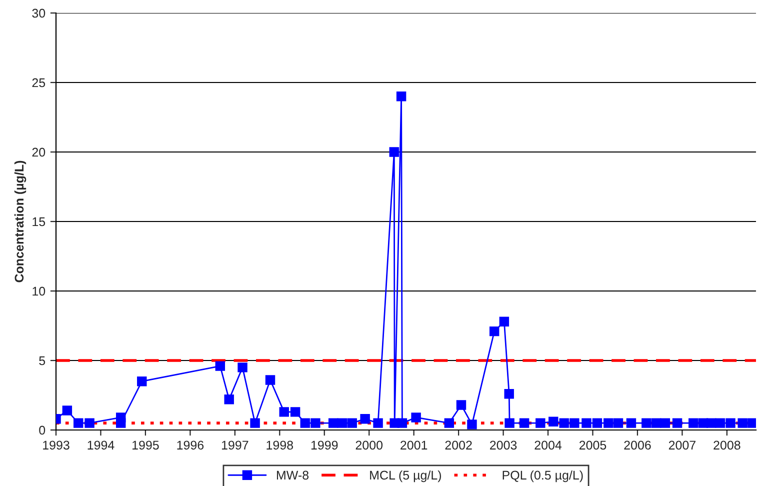  I want to click on x-tick-label: 1996, so click(190, 445).